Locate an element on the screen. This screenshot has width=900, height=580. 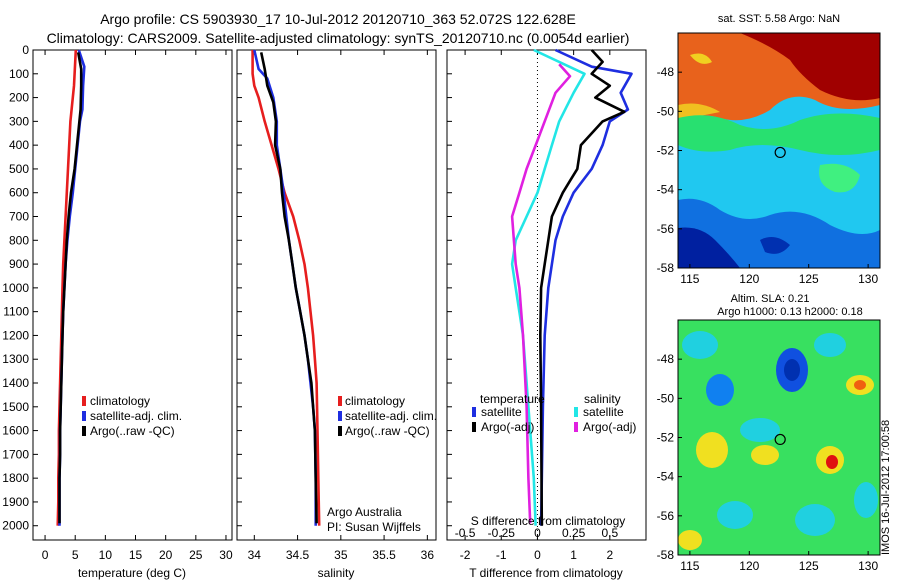
sla-map-axes: 115 120 125 130 -48 -50 -52 -54 -56 -58 is located at coordinates (768, 462).